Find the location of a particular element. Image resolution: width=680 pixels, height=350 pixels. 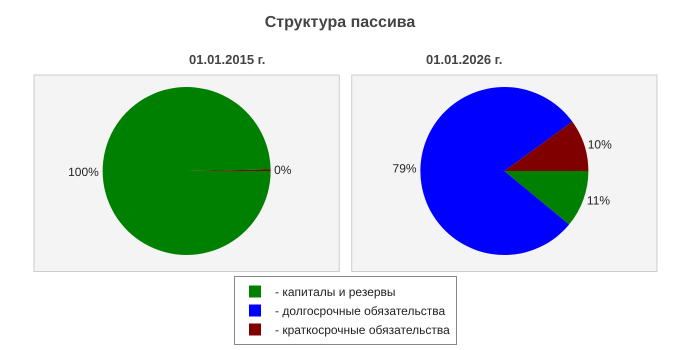

data-label: 0% is located at coordinates (283, 170).